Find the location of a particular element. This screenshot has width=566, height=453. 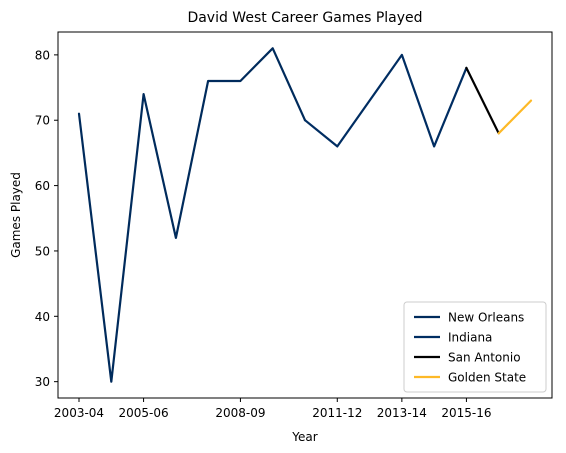

x-tick-label: 2003-04 is located at coordinates (79, 413).